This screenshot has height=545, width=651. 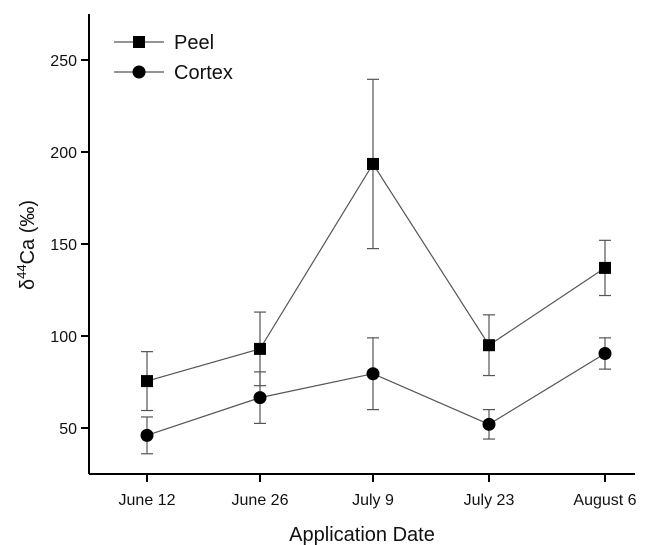 What do you see at coordinates (373, 500) in the screenshot?
I see `x-tick-label-2: July 9` at bounding box center [373, 500].